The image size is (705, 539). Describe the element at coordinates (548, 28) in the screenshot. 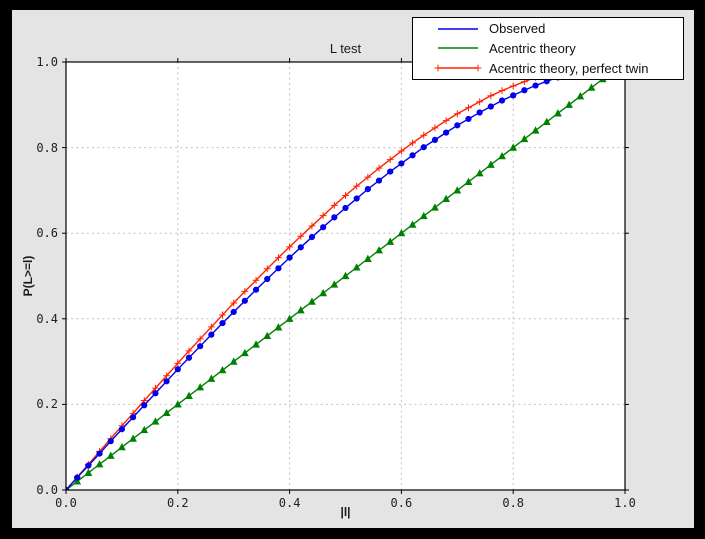

I see `legend-entry: Observed` at that location.